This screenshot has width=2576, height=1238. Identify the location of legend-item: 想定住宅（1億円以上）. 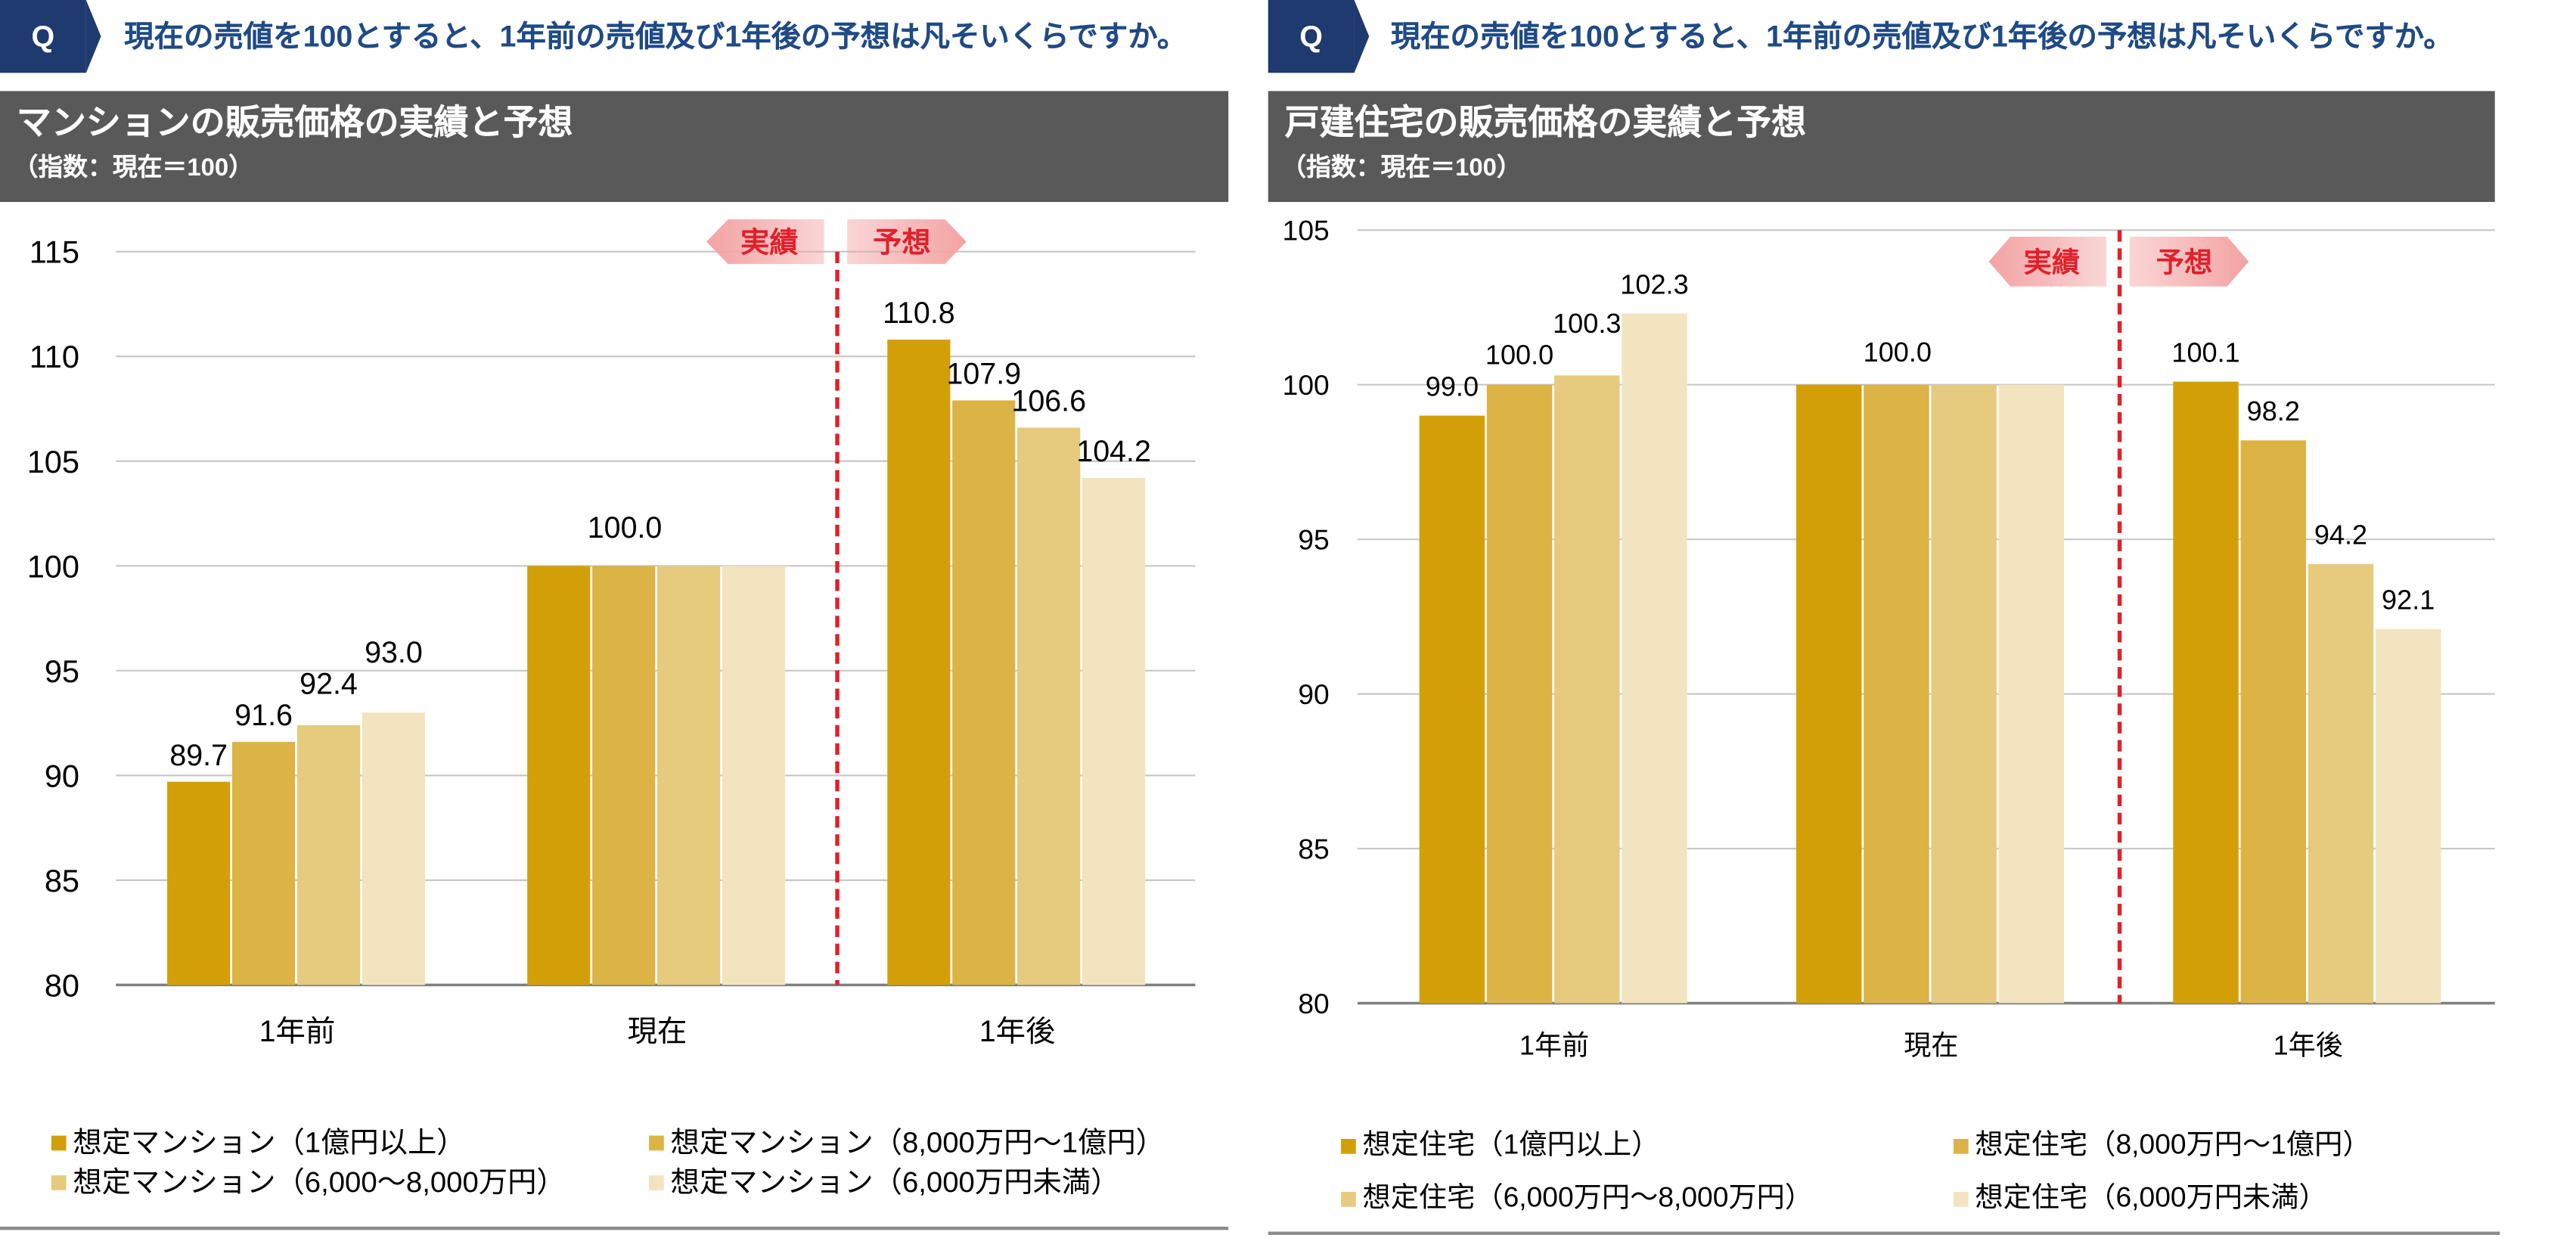
(1500, 1146).